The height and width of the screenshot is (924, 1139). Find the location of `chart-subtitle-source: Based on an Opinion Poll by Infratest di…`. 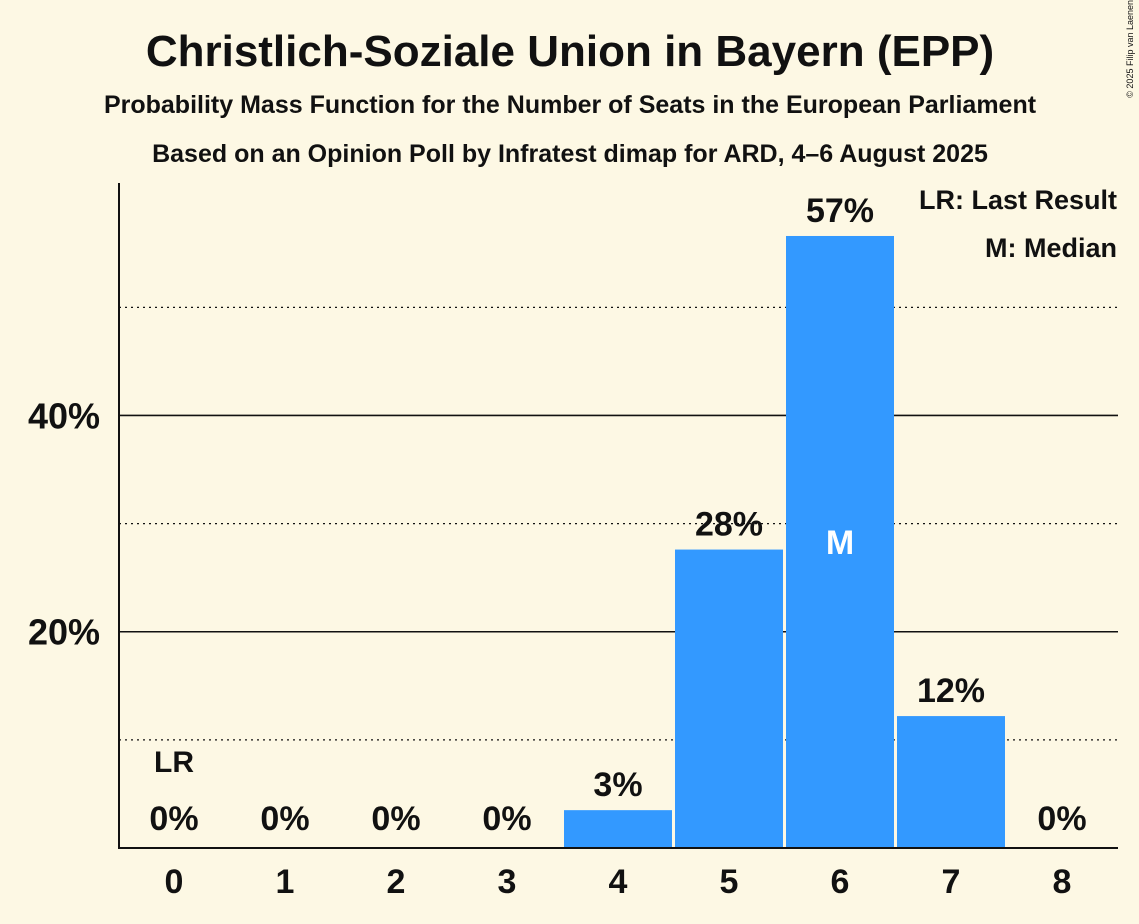

chart-subtitle-source: Based on an Opinion Poll by Infratest di… is located at coordinates (570, 154).